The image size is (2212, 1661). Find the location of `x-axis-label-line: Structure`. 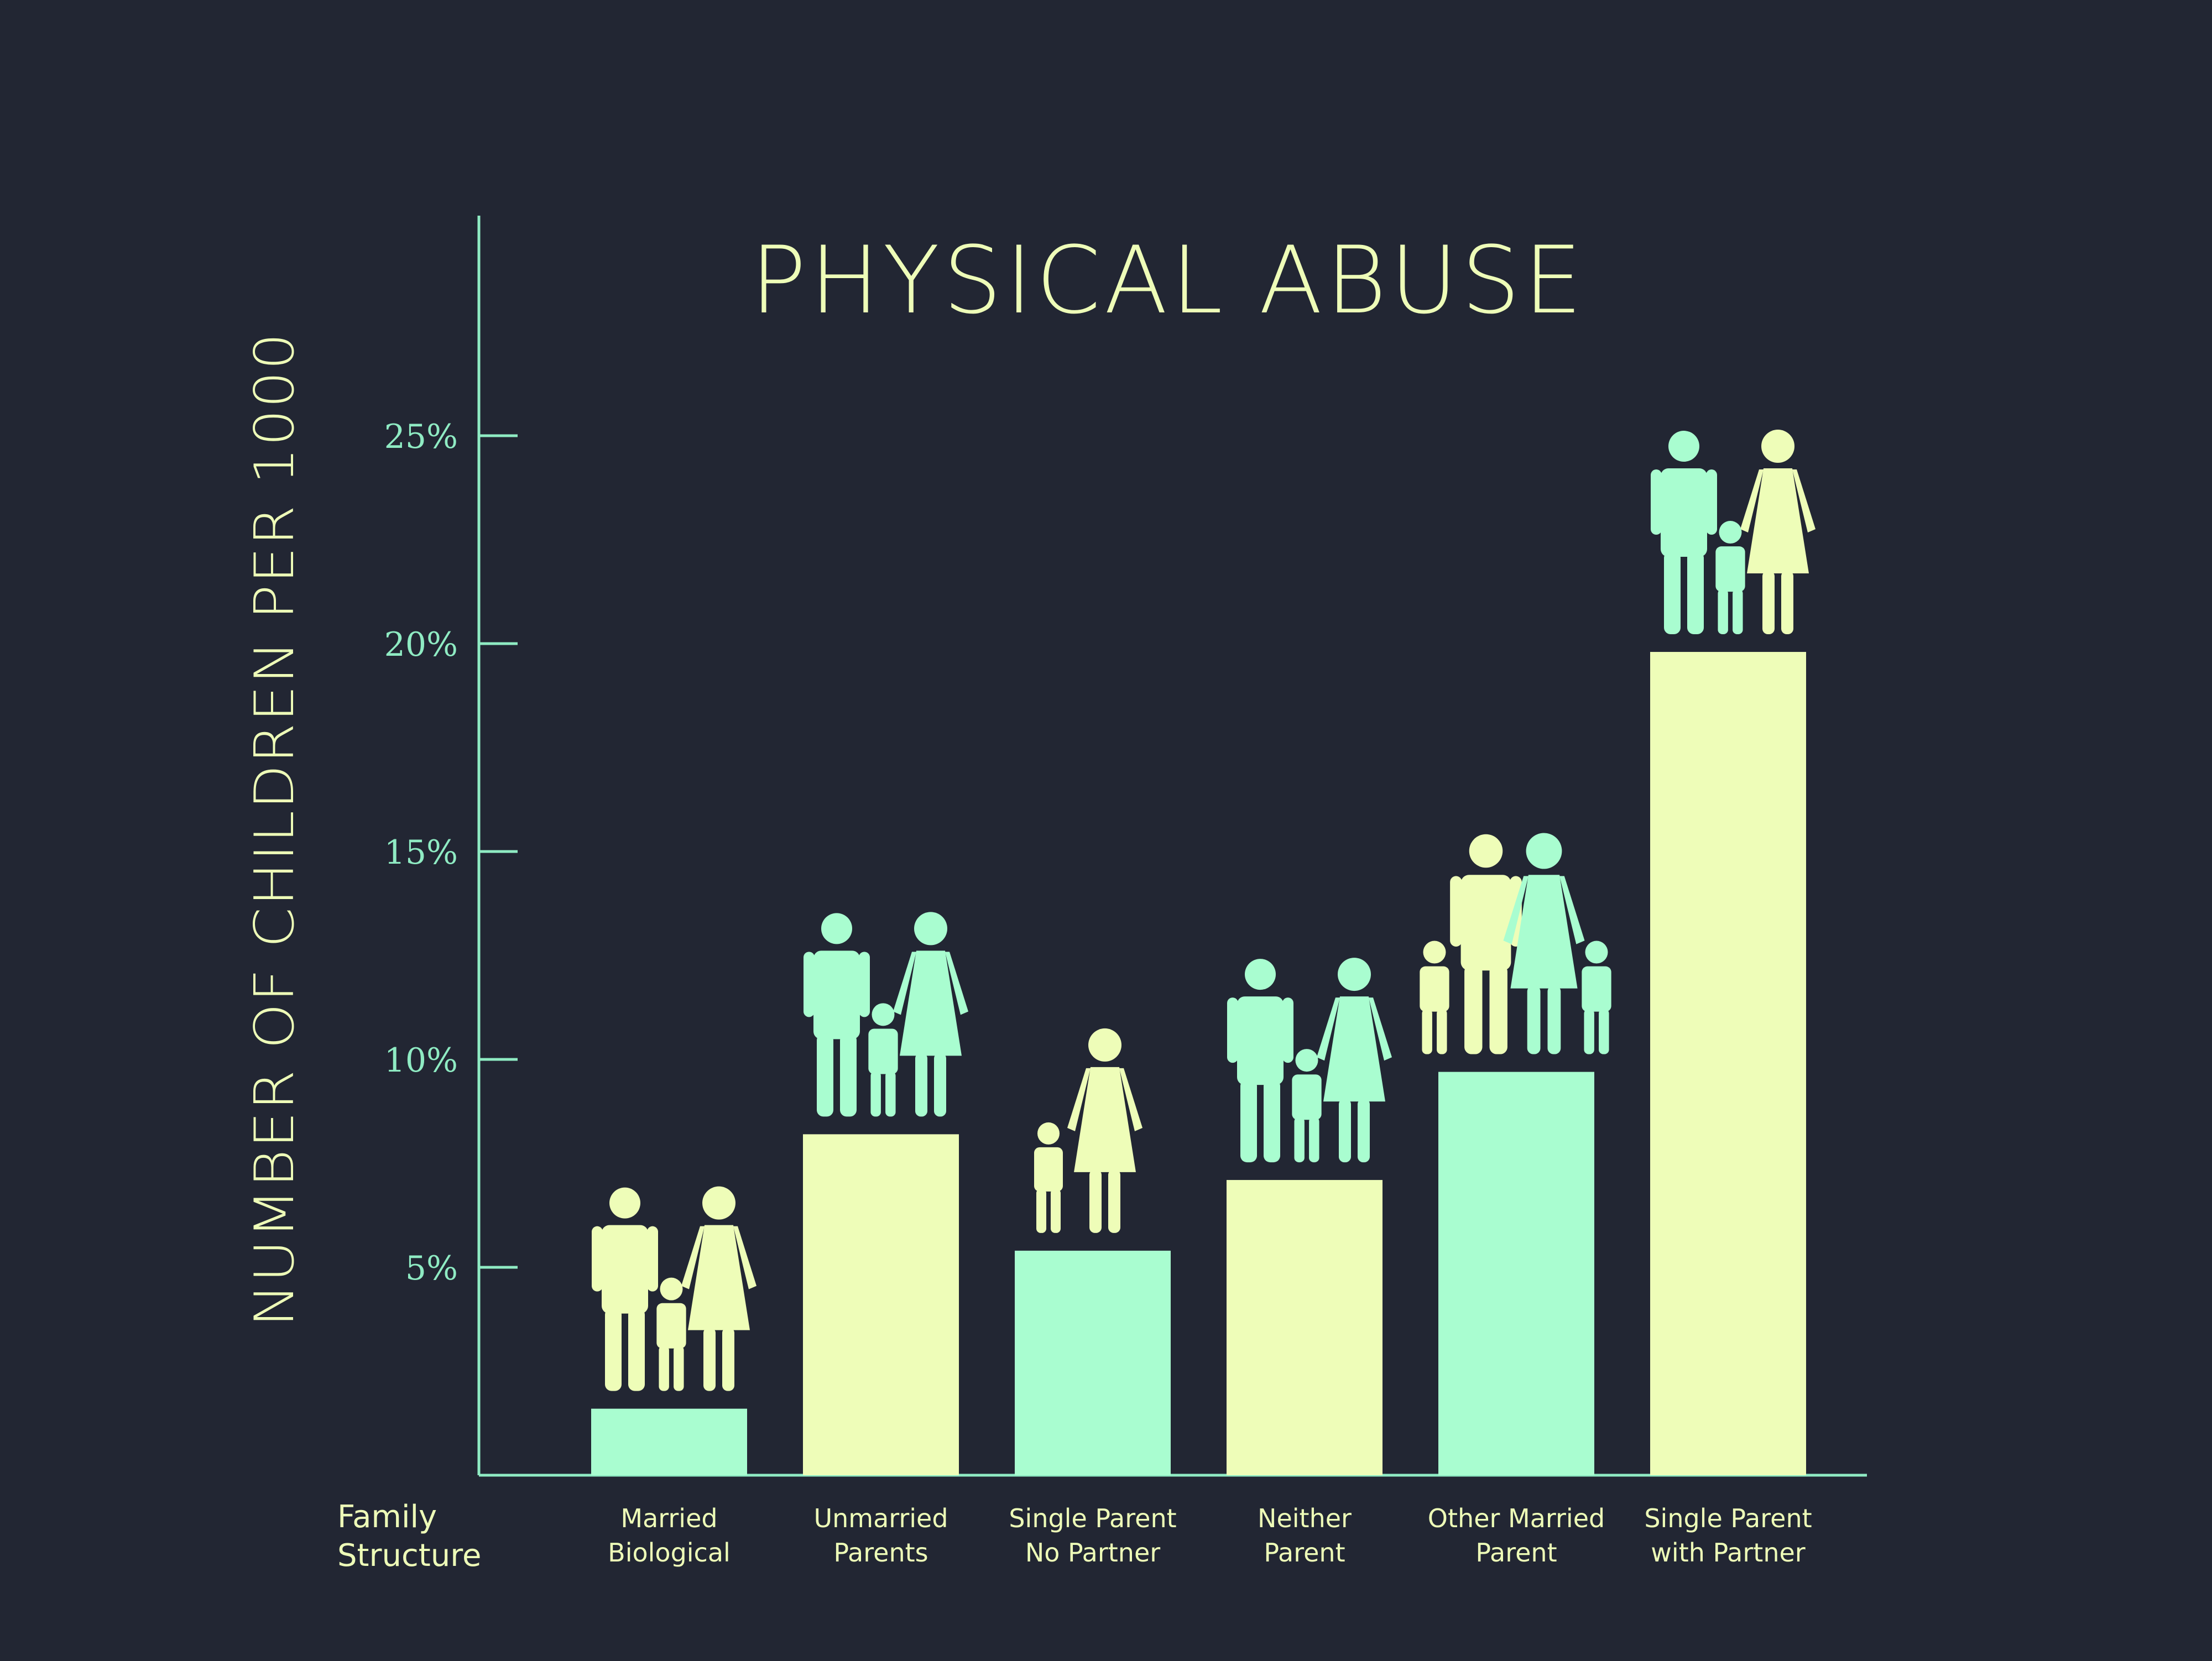

x-axis-label-line: Structure is located at coordinates (410, 1556).